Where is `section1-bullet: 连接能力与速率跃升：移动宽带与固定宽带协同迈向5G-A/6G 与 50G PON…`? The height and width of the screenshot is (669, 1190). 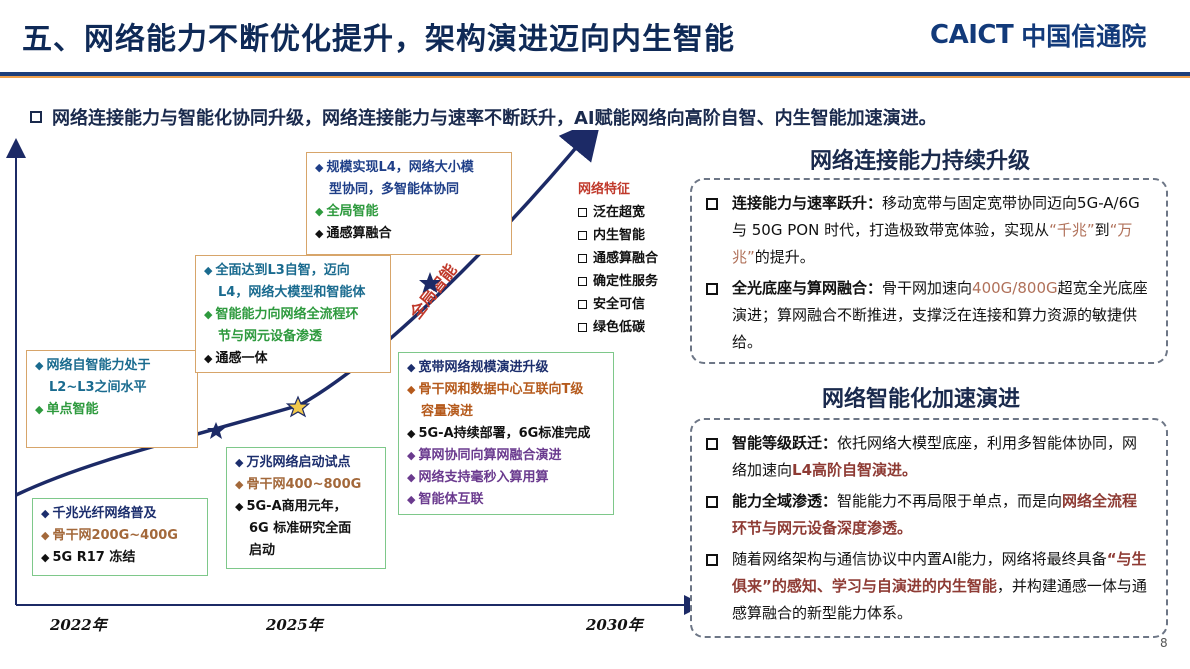 section1-bullet: 连接能力与速率跃升：移动宽带与固定宽带协同迈向5G-A/6G 与 50G PON… is located at coordinates (929, 230).